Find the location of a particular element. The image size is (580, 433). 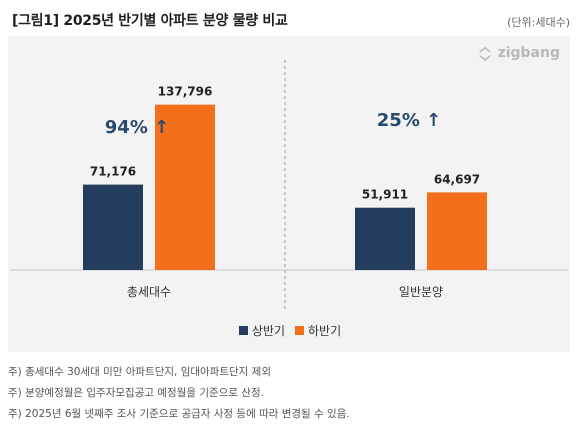

legend-label-first-half: 상반기 is located at coordinates (268, 331).